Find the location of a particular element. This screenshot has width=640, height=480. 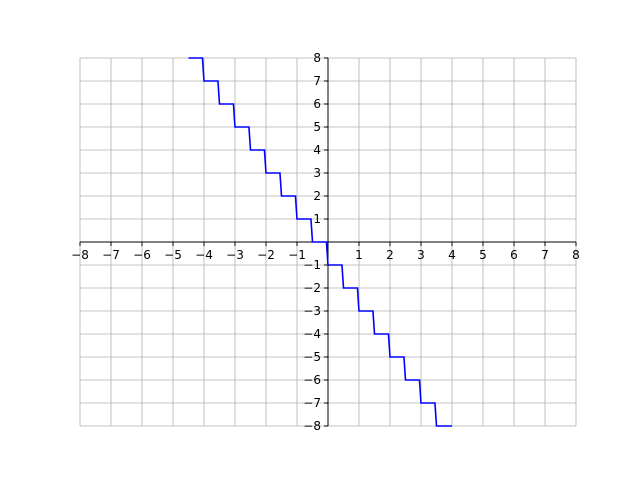

x-tick-label: −2 is located at coordinates (266, 255).